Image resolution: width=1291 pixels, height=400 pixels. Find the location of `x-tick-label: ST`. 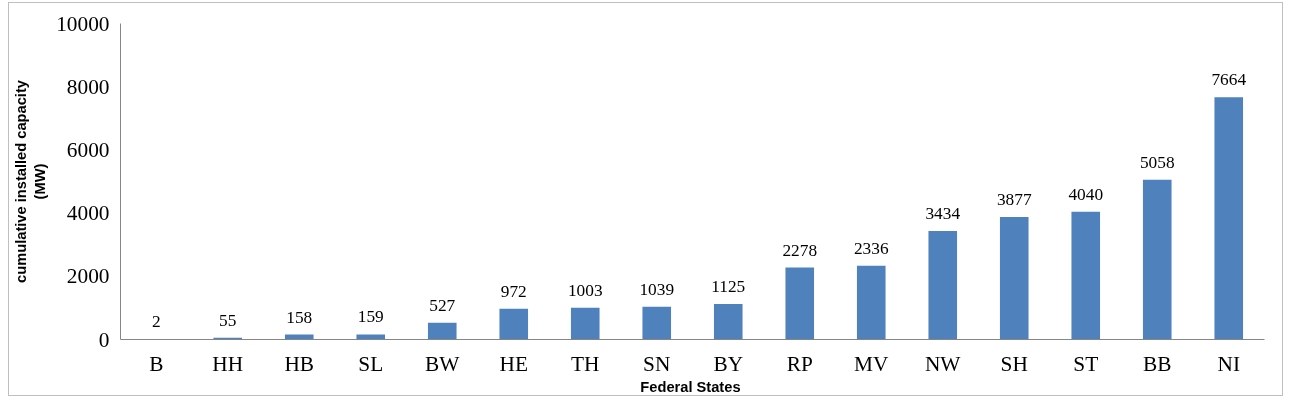

x-tick-label: ST is located at coordinates (1086, 363).